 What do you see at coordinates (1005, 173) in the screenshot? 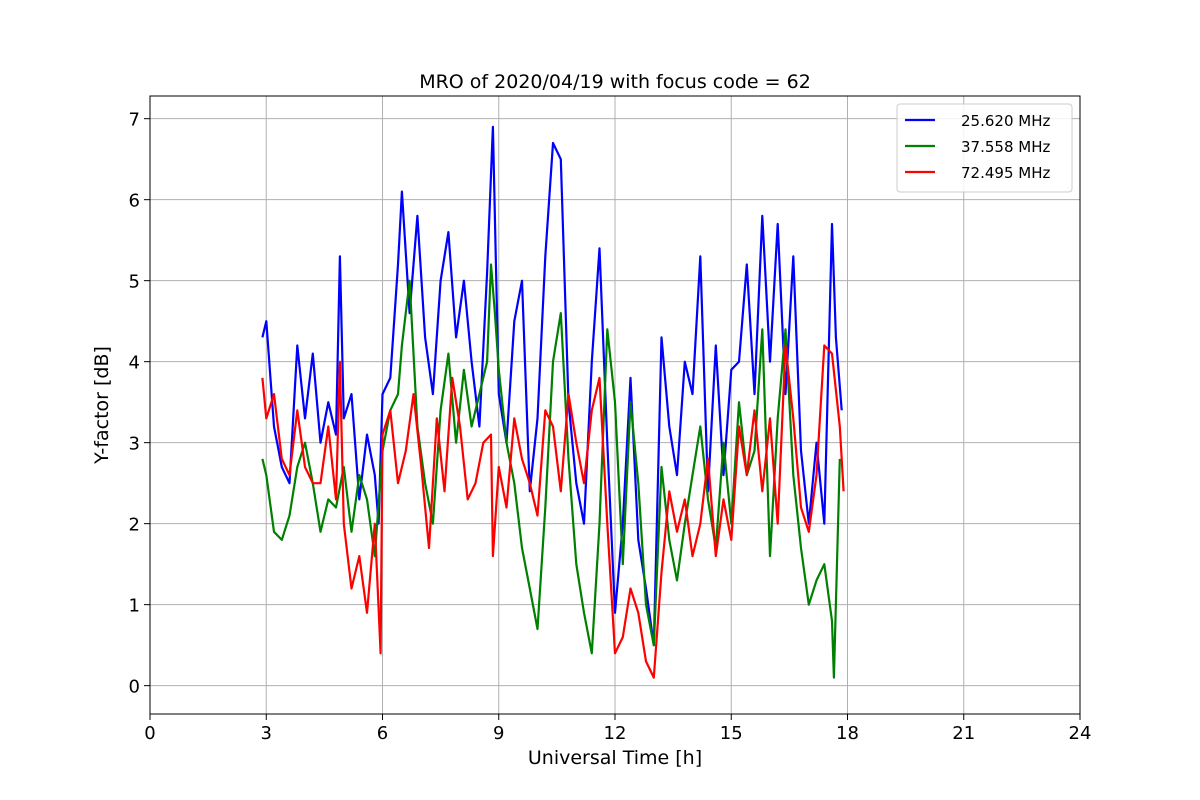
I see `legend-label: 72.495 MHz` at bounding box center [1005, 173].